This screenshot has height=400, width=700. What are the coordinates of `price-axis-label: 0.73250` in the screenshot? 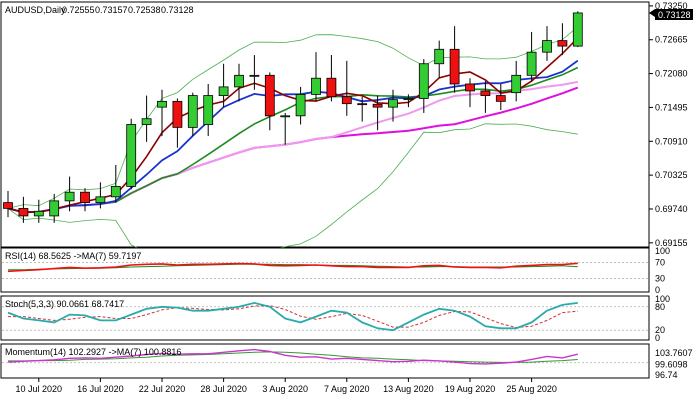 It's located at (671, 6).